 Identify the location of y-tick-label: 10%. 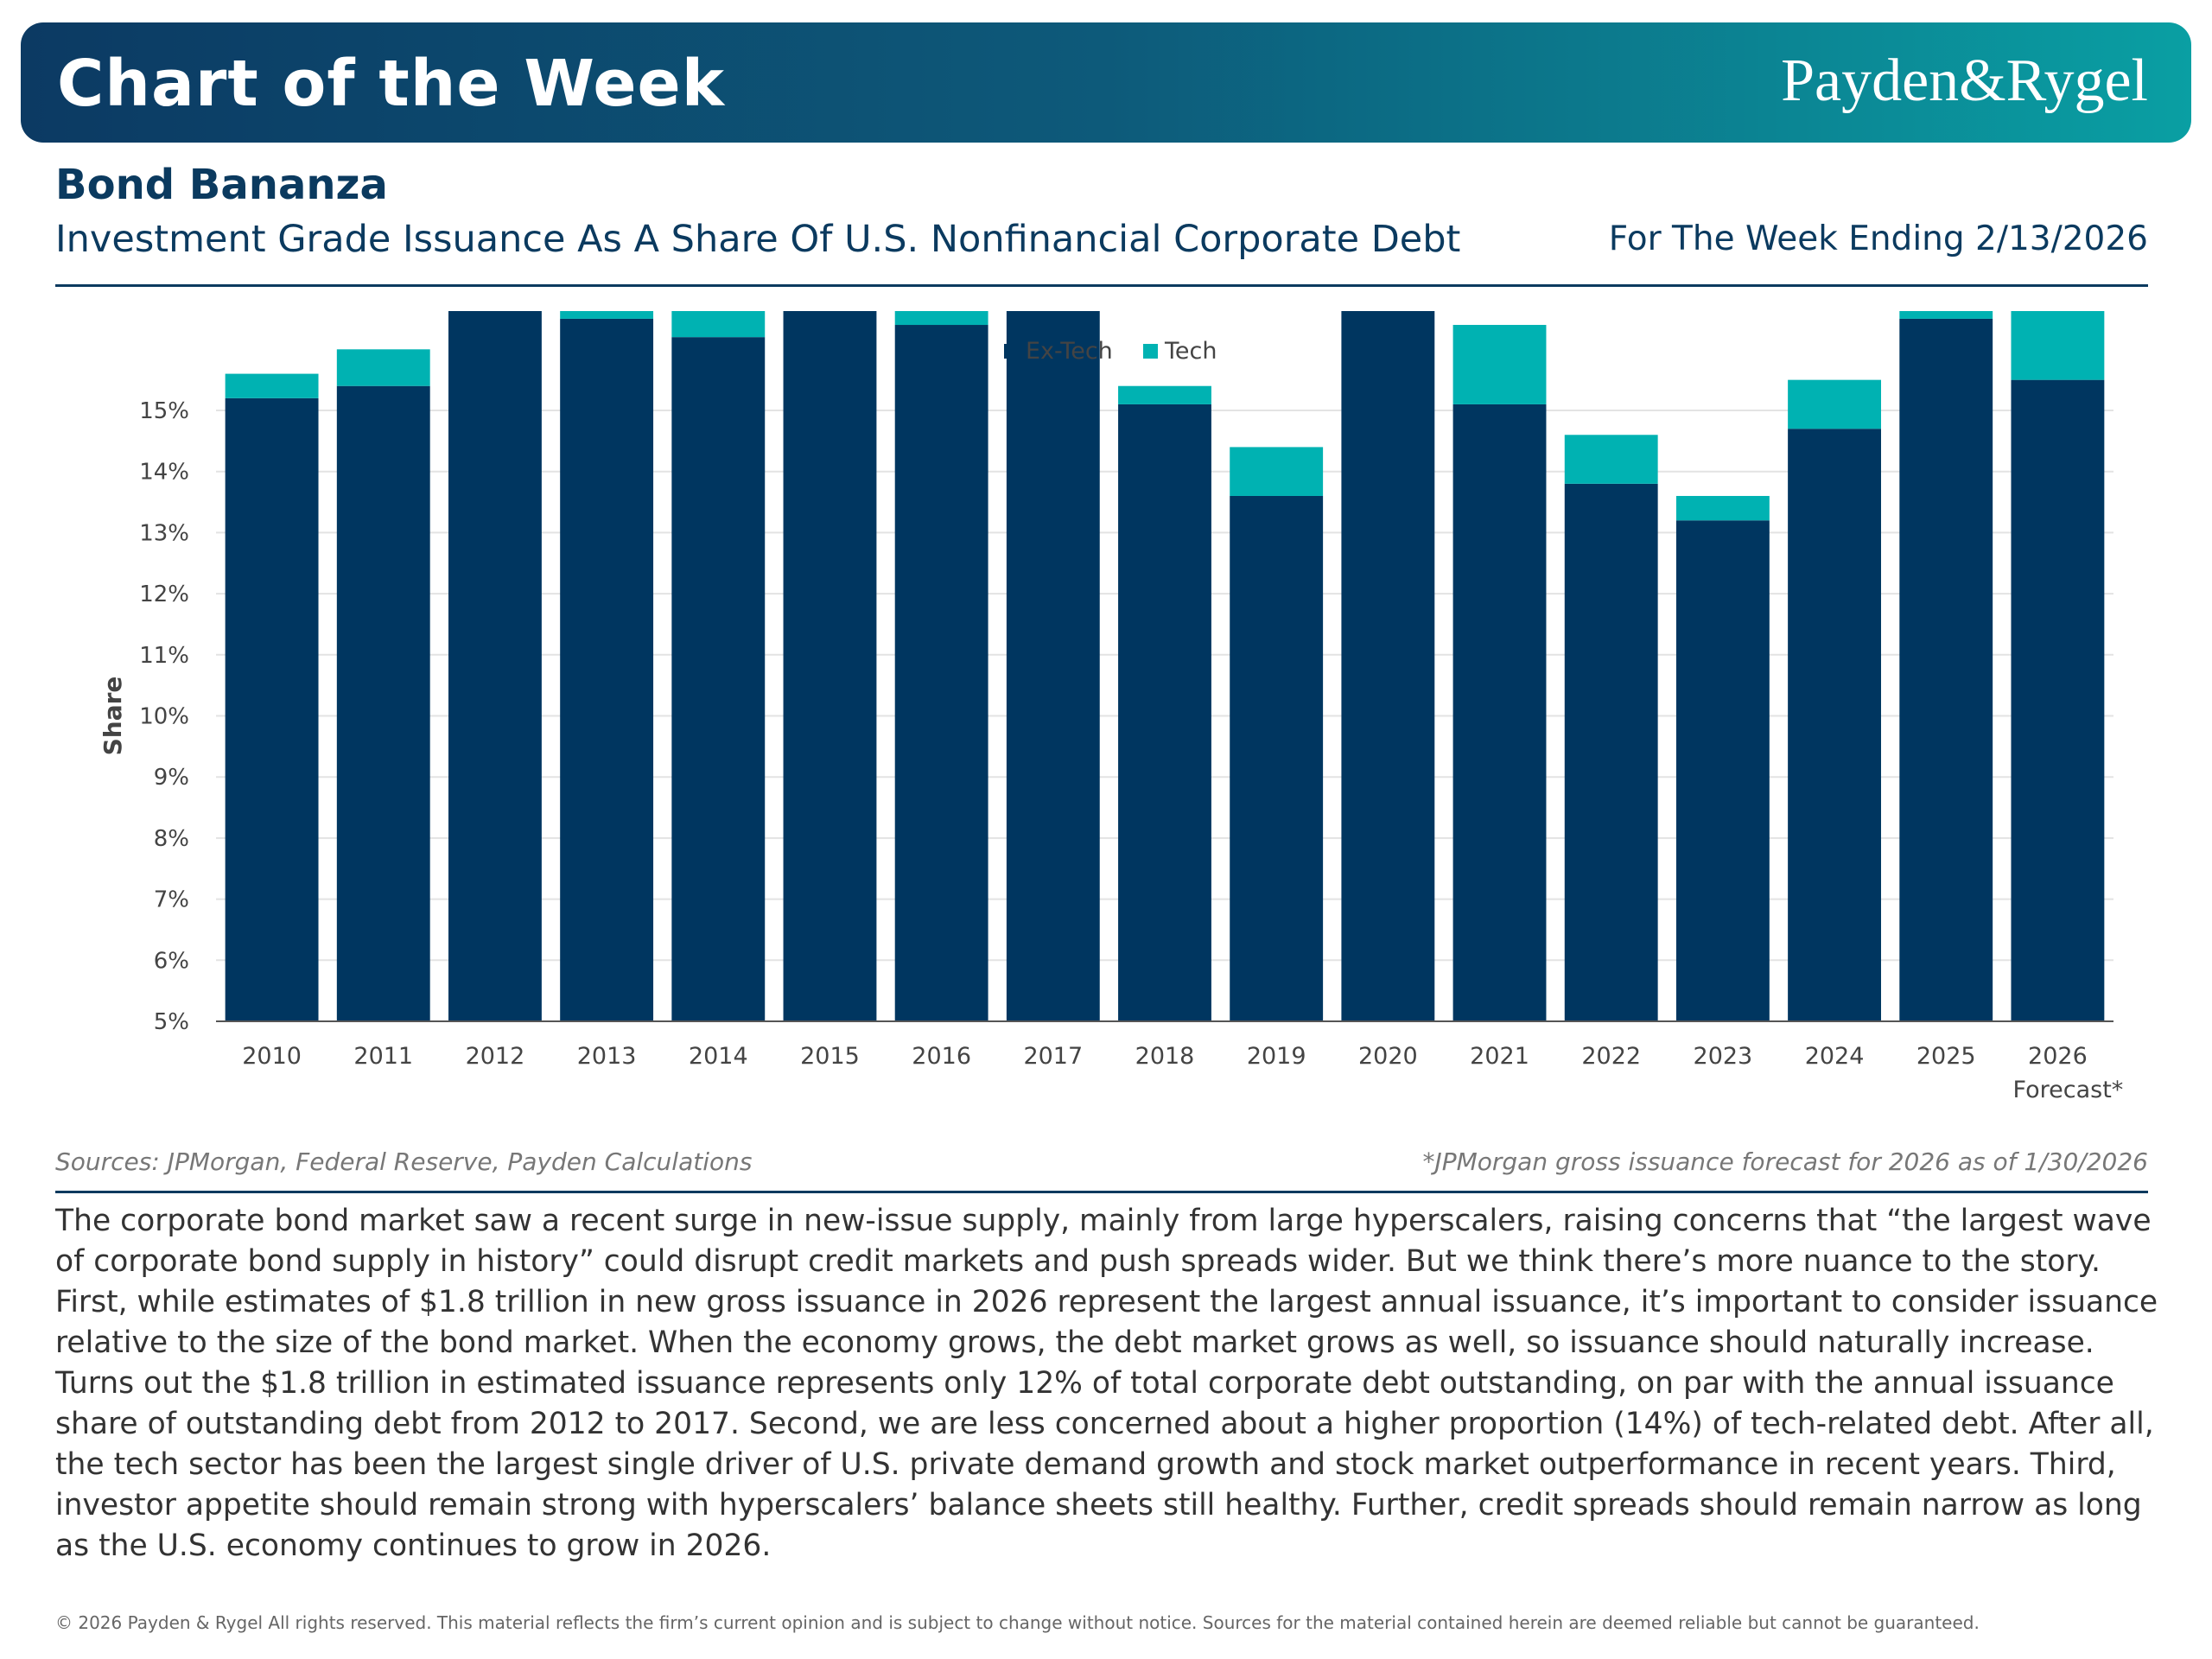
(164, 717).